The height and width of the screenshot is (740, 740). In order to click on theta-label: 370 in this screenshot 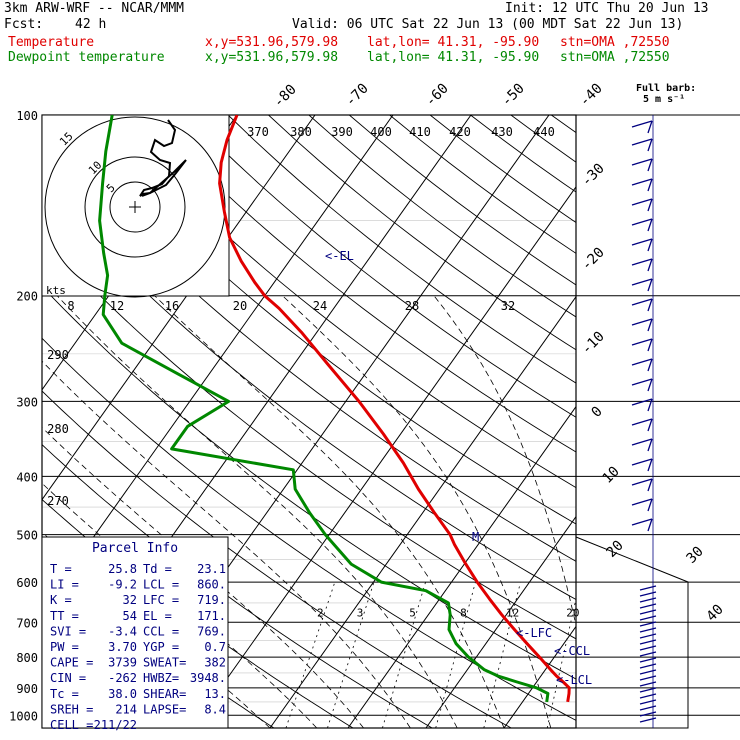, I will do `click(258, 132)`.